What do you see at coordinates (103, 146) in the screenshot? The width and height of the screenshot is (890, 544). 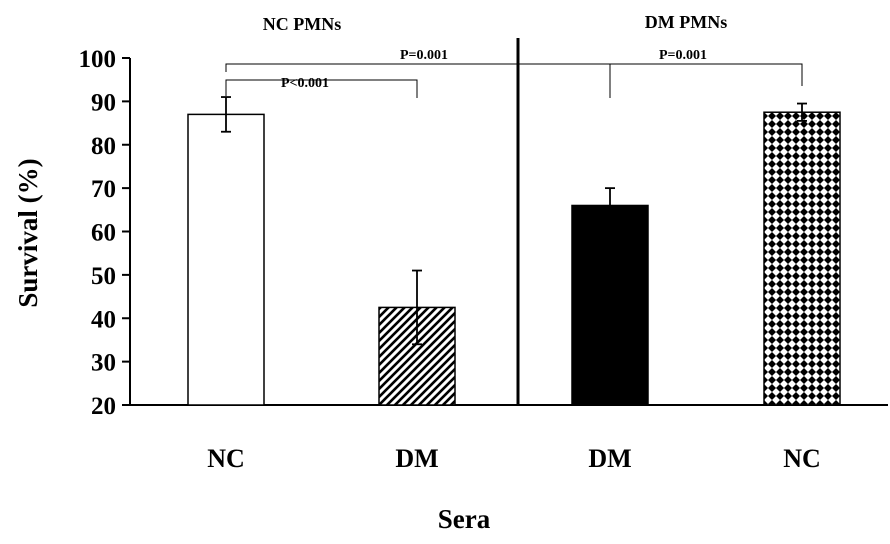 I see `y-tick-label-80: 80` at bounding box center [103, 146].